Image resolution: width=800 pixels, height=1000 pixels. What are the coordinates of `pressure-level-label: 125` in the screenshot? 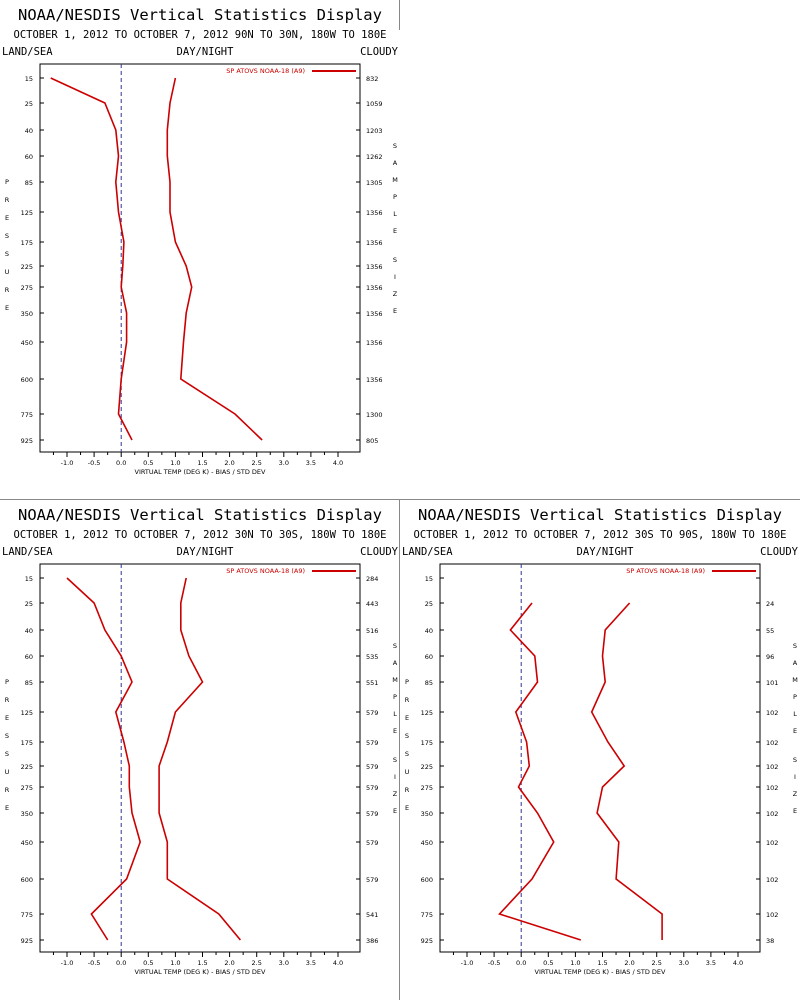 It's located at (27, 713).